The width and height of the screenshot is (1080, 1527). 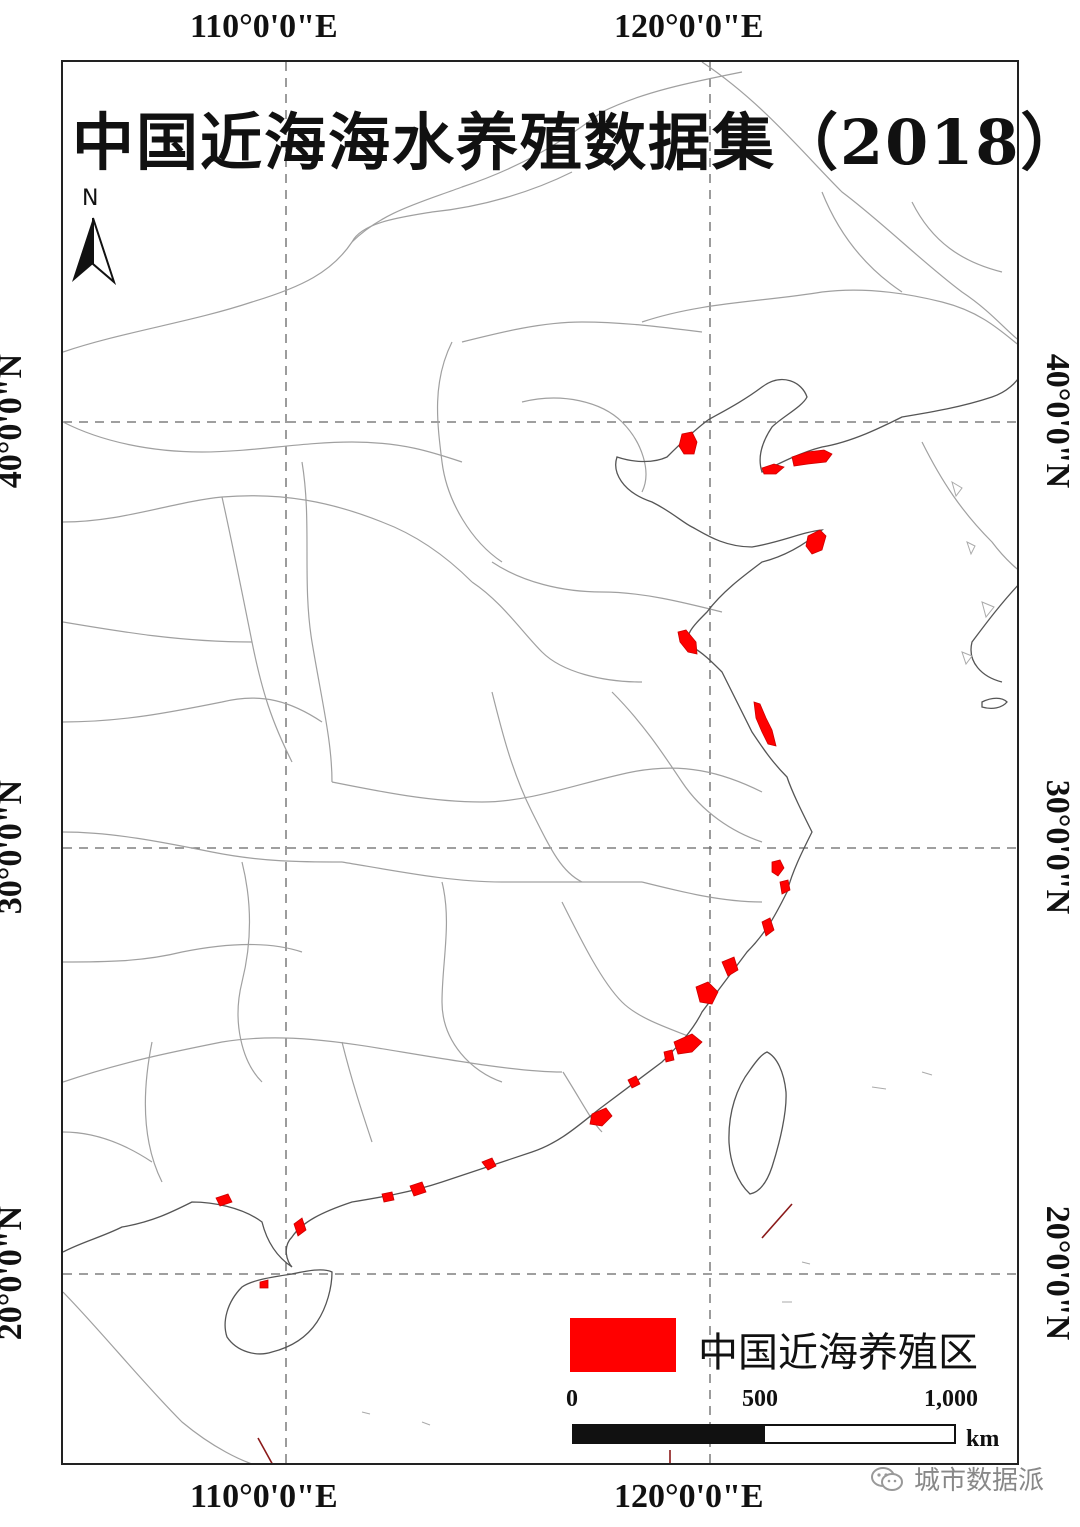 I want to click on scale-tick-0: 0, so click(x=572, y=1399).